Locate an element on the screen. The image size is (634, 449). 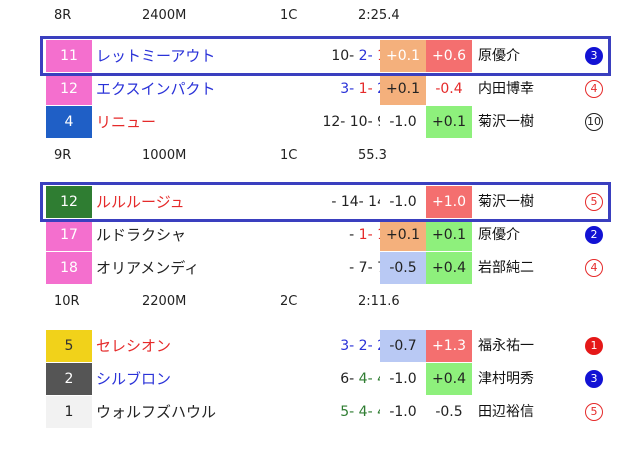
finish-position: 10 is located at coordinates (594, 122).